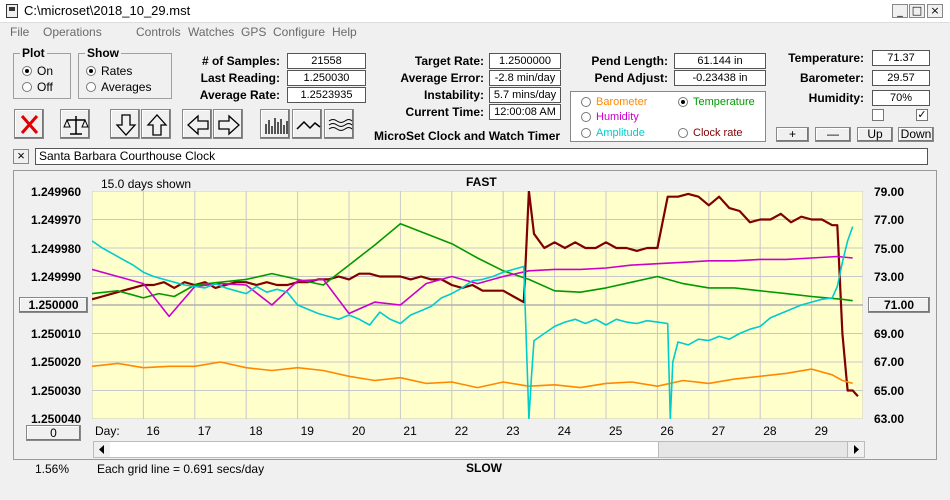 The image size is (950, 500). I want to click on scroll-left-button, so click(102, 449).